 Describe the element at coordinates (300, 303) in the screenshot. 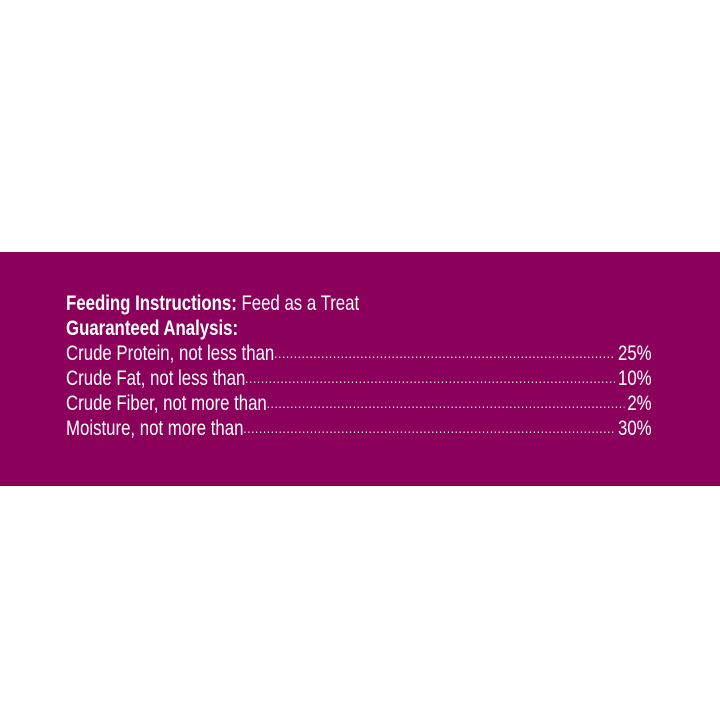

I see `feeding-value: Feed as a Treat` at that location.